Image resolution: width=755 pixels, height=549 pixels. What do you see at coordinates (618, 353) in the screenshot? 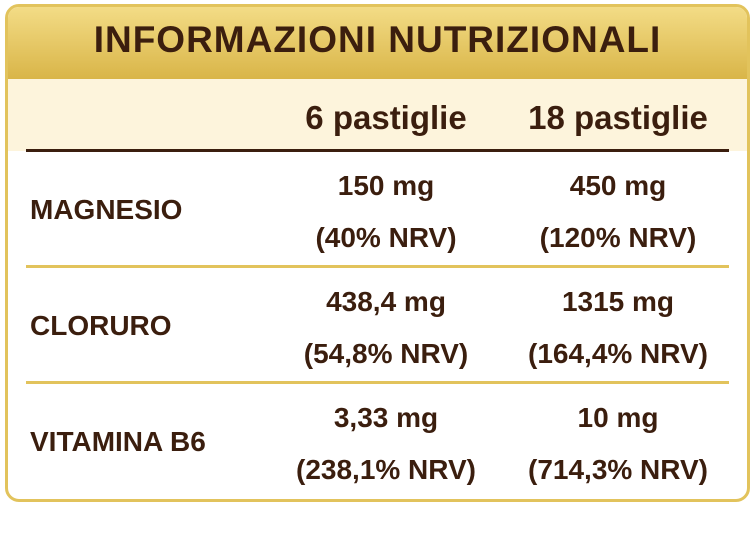
I see `nrv-value: (164,4% NRV)` at bounding box center [618, 353].